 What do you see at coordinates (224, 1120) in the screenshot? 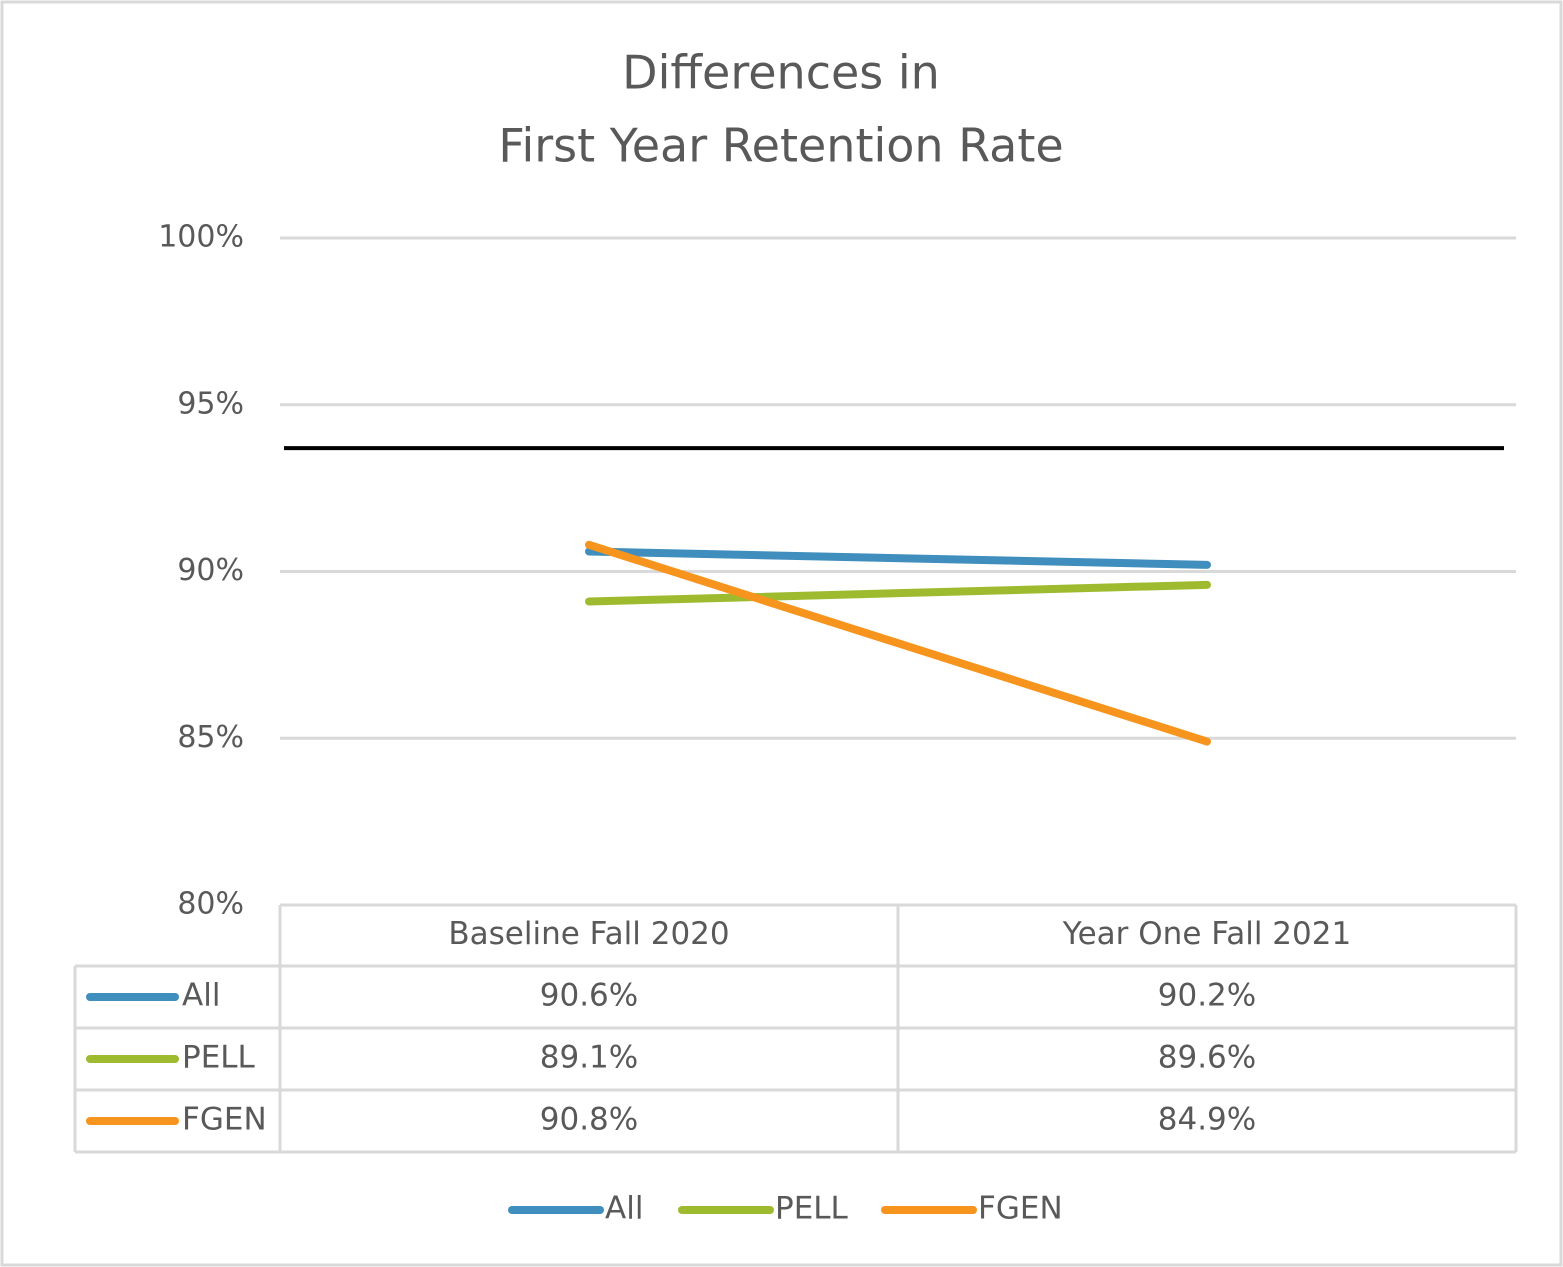
I see `table-series-name: FGEN` at bounding box center [224, 1120].